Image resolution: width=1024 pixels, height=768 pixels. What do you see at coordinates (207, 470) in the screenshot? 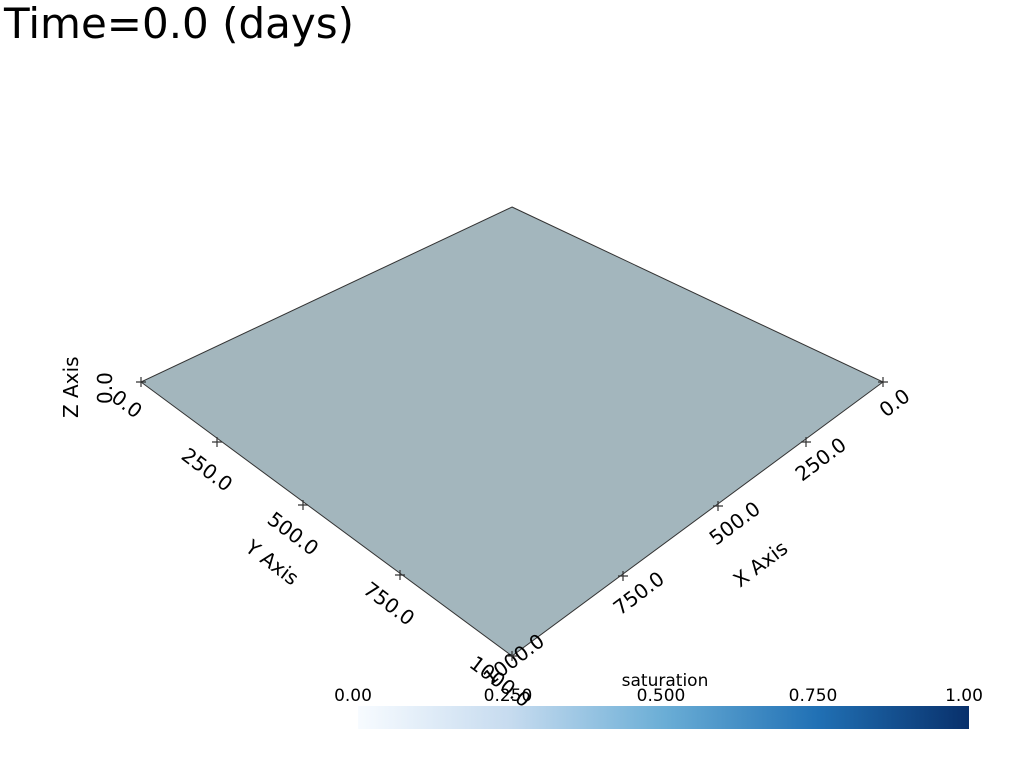
I see `y-tick-label: 250.0` at bounding box center [207, 470].